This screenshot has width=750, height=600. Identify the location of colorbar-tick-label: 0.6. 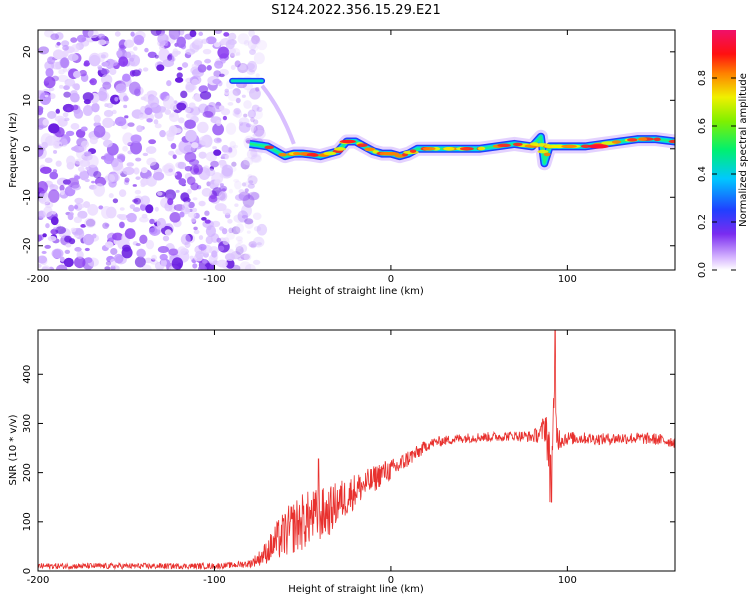
(702, 126).